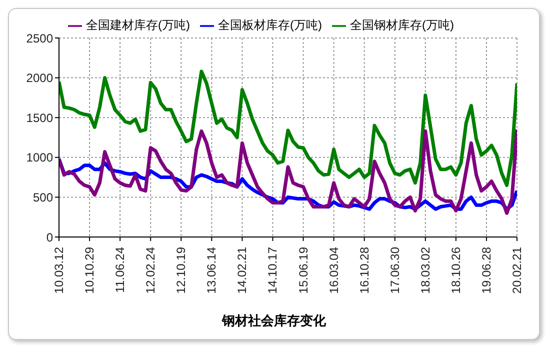 This screenshot has width=550, height=350. I want to click on x-tick-label: 10.10.29, so click(89, 270).